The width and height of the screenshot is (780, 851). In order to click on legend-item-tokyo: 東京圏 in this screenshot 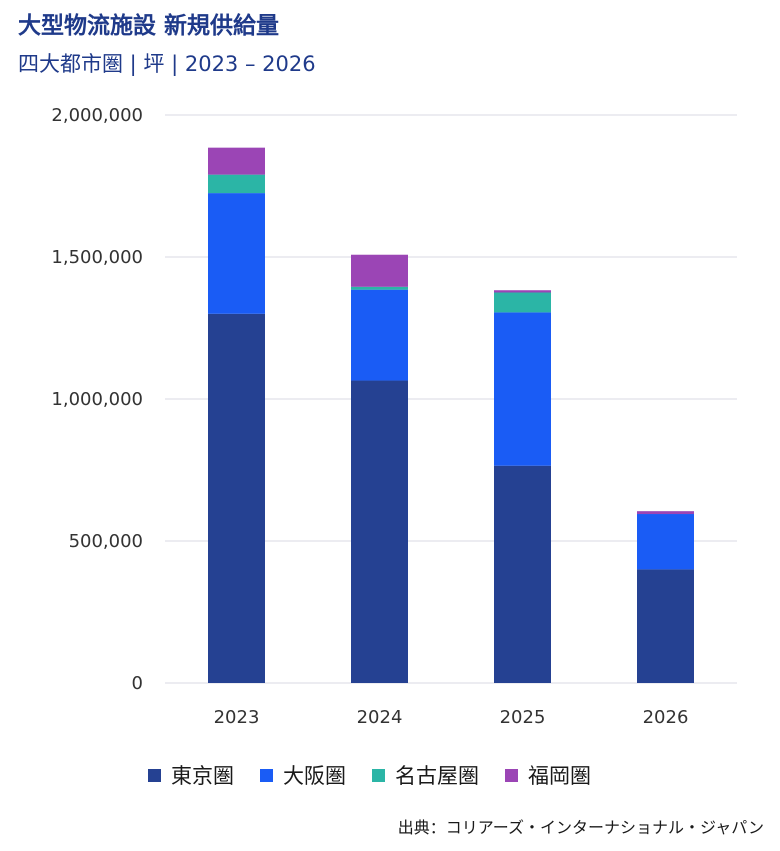, I will do `click(191, 775)`.